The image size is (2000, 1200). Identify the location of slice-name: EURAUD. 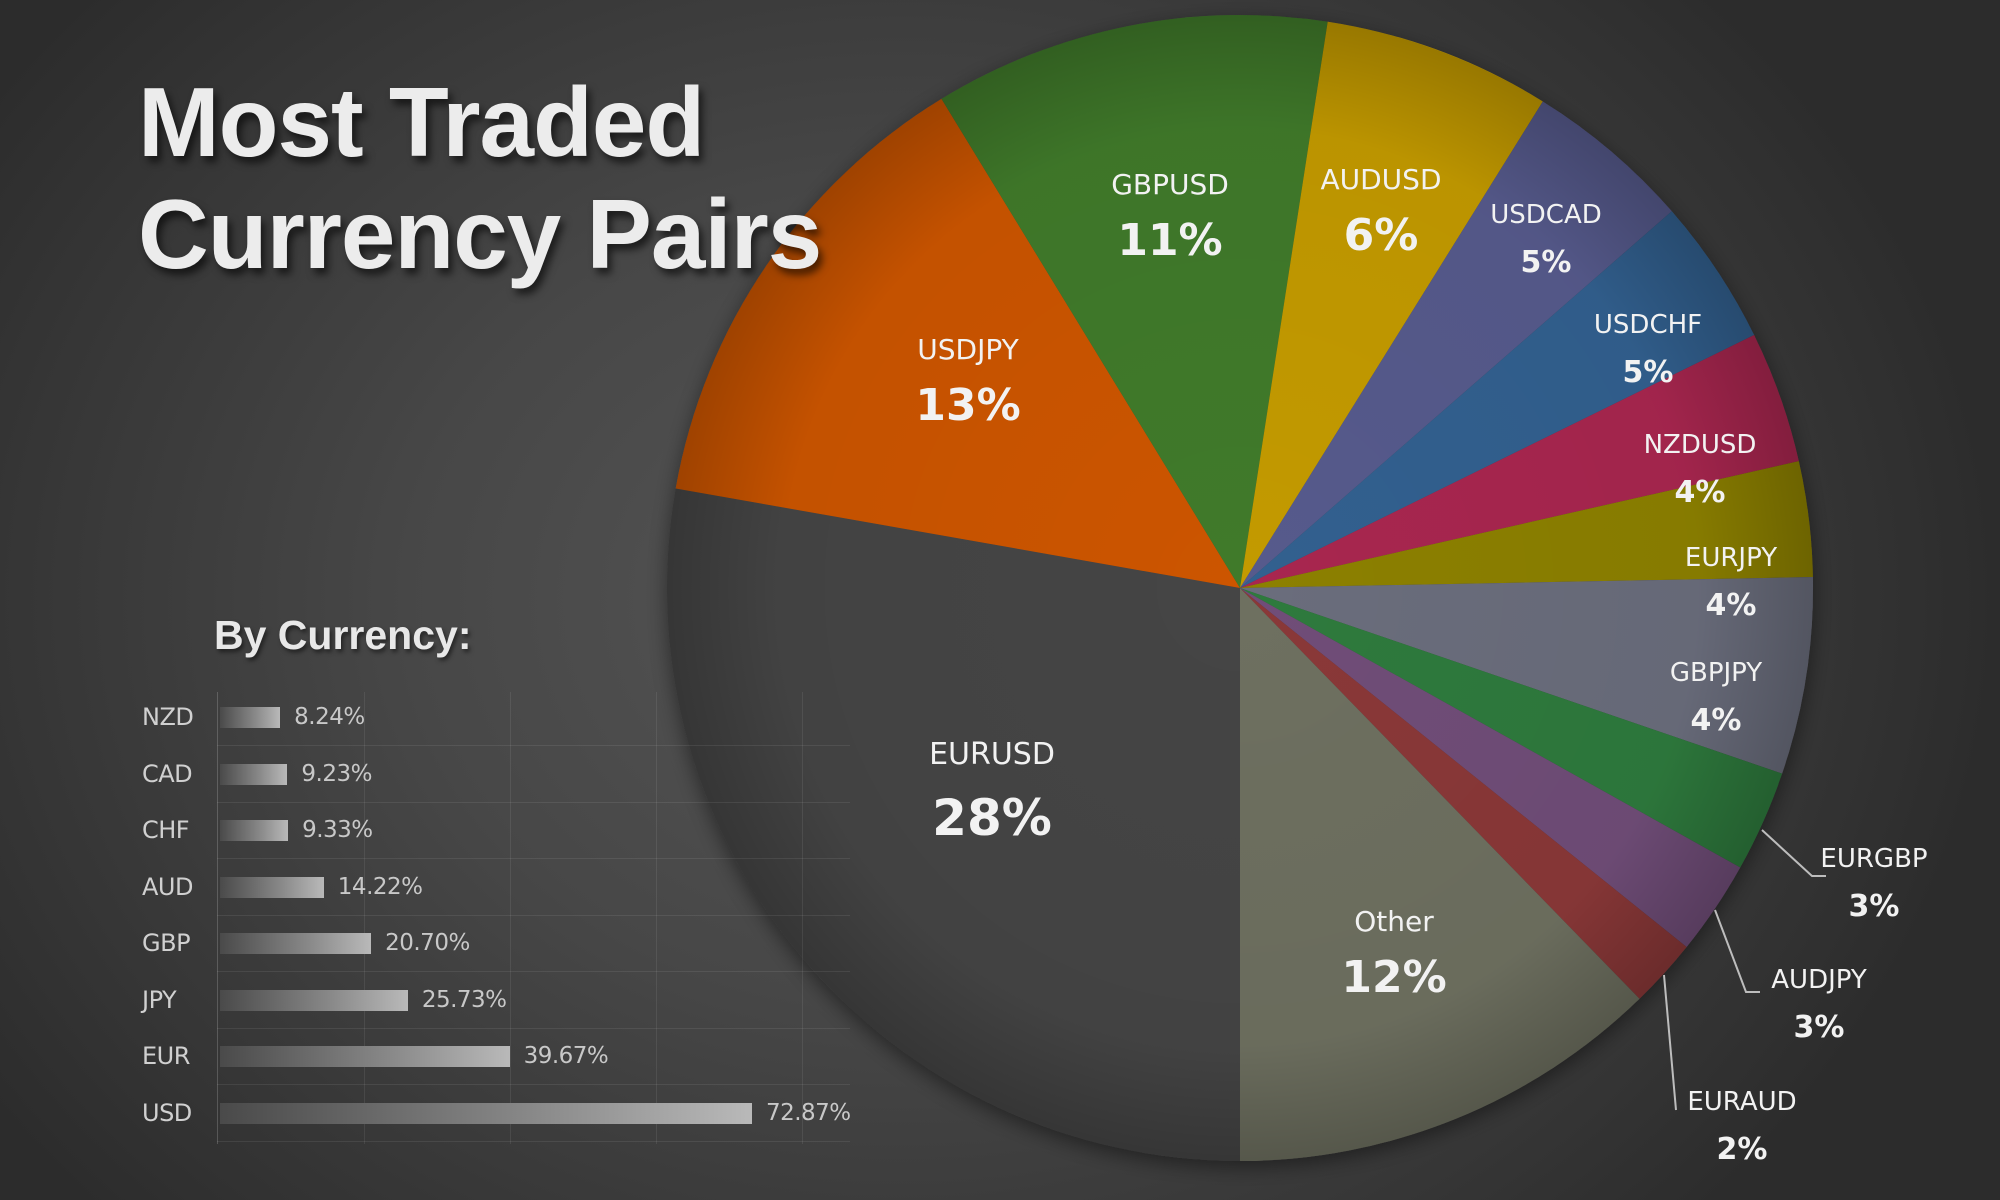
(1742, 1102).